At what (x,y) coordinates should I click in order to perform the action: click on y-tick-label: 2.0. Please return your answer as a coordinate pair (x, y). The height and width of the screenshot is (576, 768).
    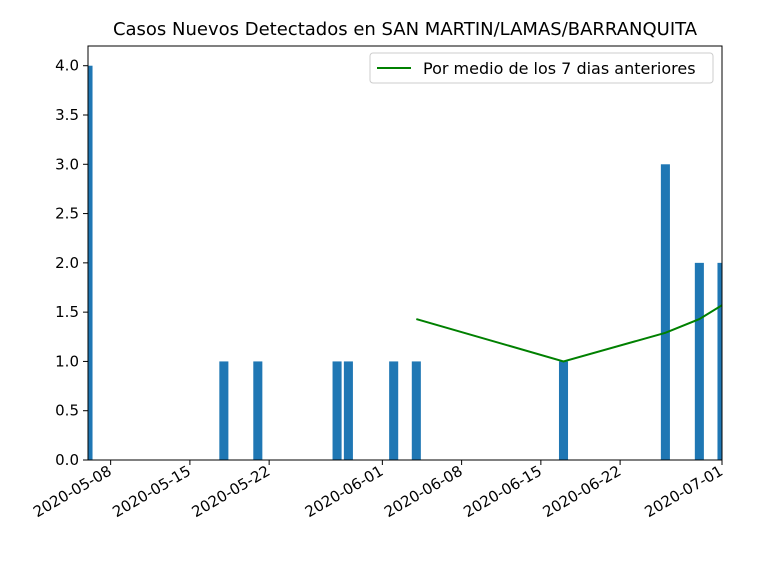
    Looking at the image, I should click on (67, 263).